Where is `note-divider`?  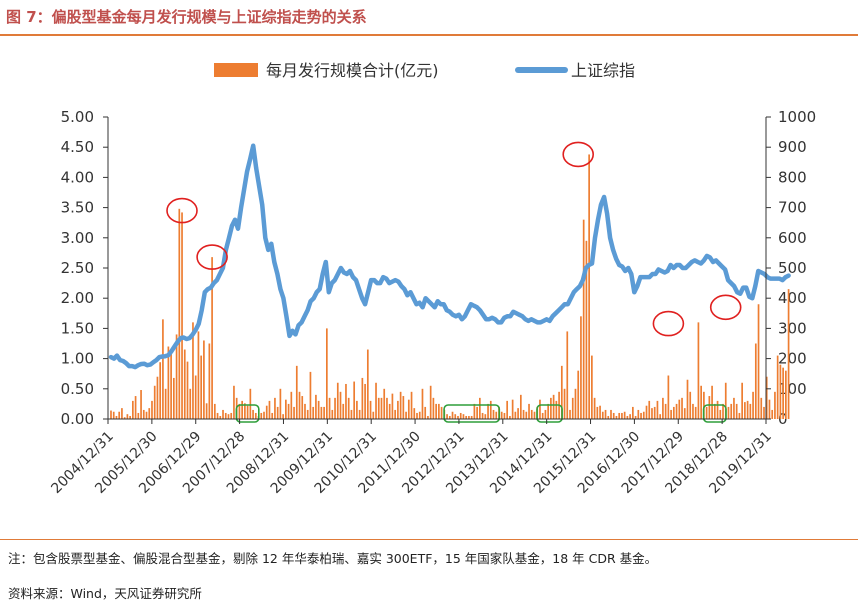 note-divider is located at coordinates (429, 539).